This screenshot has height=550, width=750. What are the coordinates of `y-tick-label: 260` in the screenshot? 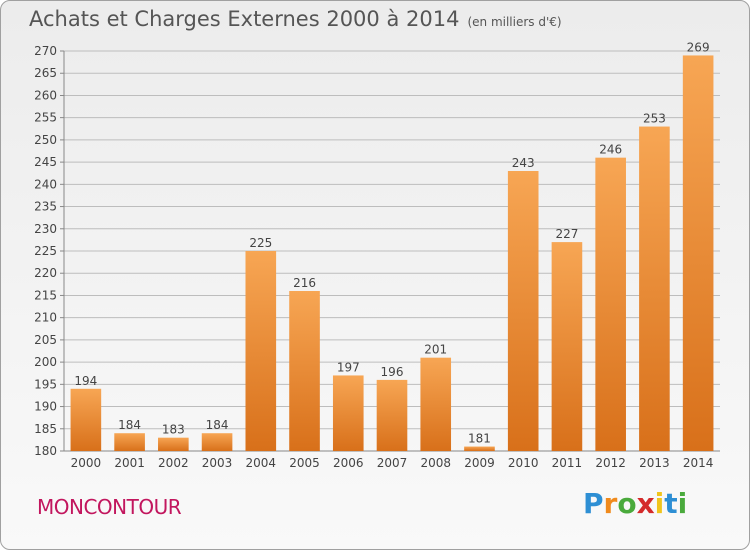 It's located at (45, 95).